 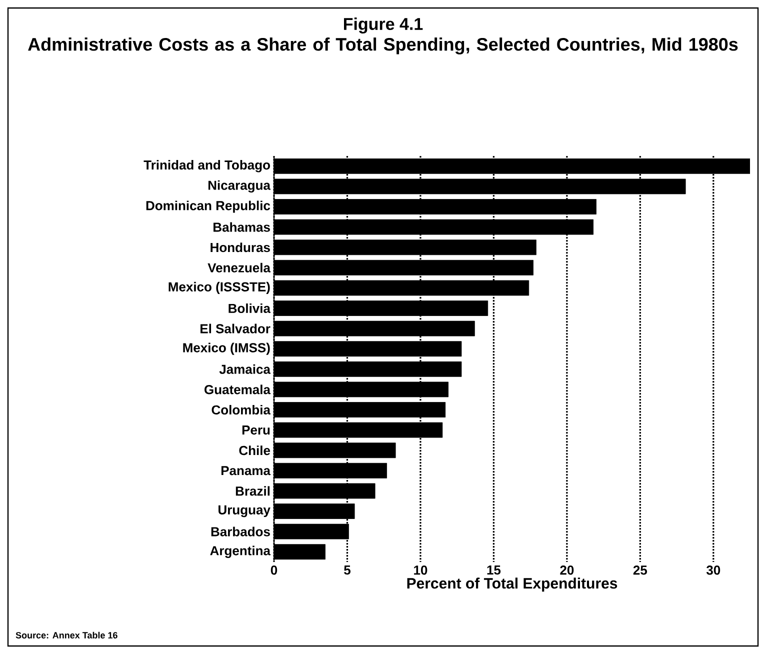 What do you see at coordinates (246, 471) in the screenshot?
I see `y-tick-label: Panama` at bounding box center [246, 471].